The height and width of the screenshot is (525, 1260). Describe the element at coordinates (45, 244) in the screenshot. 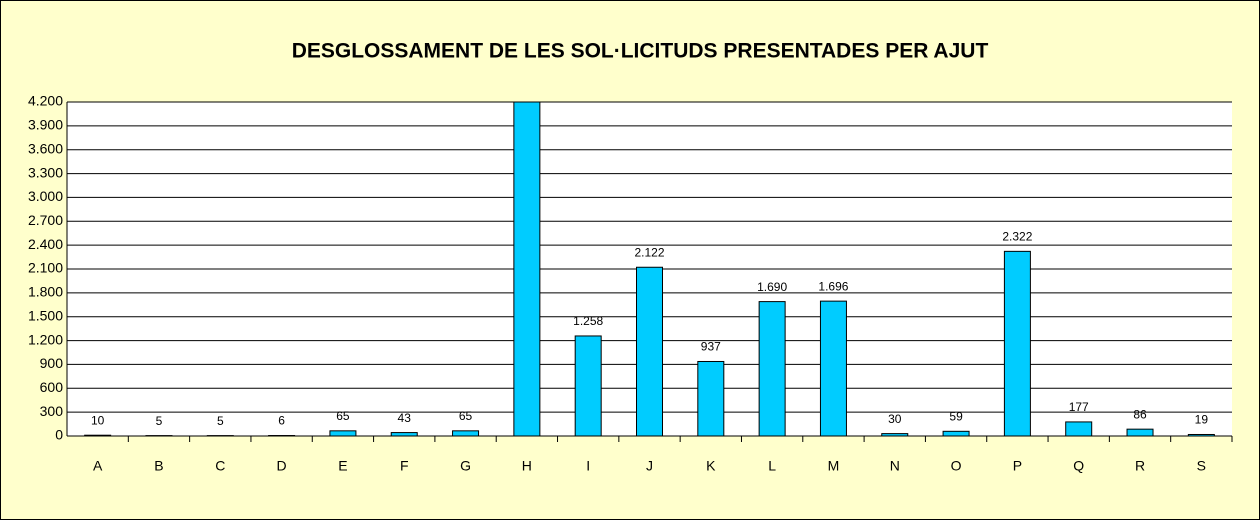

I see `y-tick-label: 2.400` at that location.